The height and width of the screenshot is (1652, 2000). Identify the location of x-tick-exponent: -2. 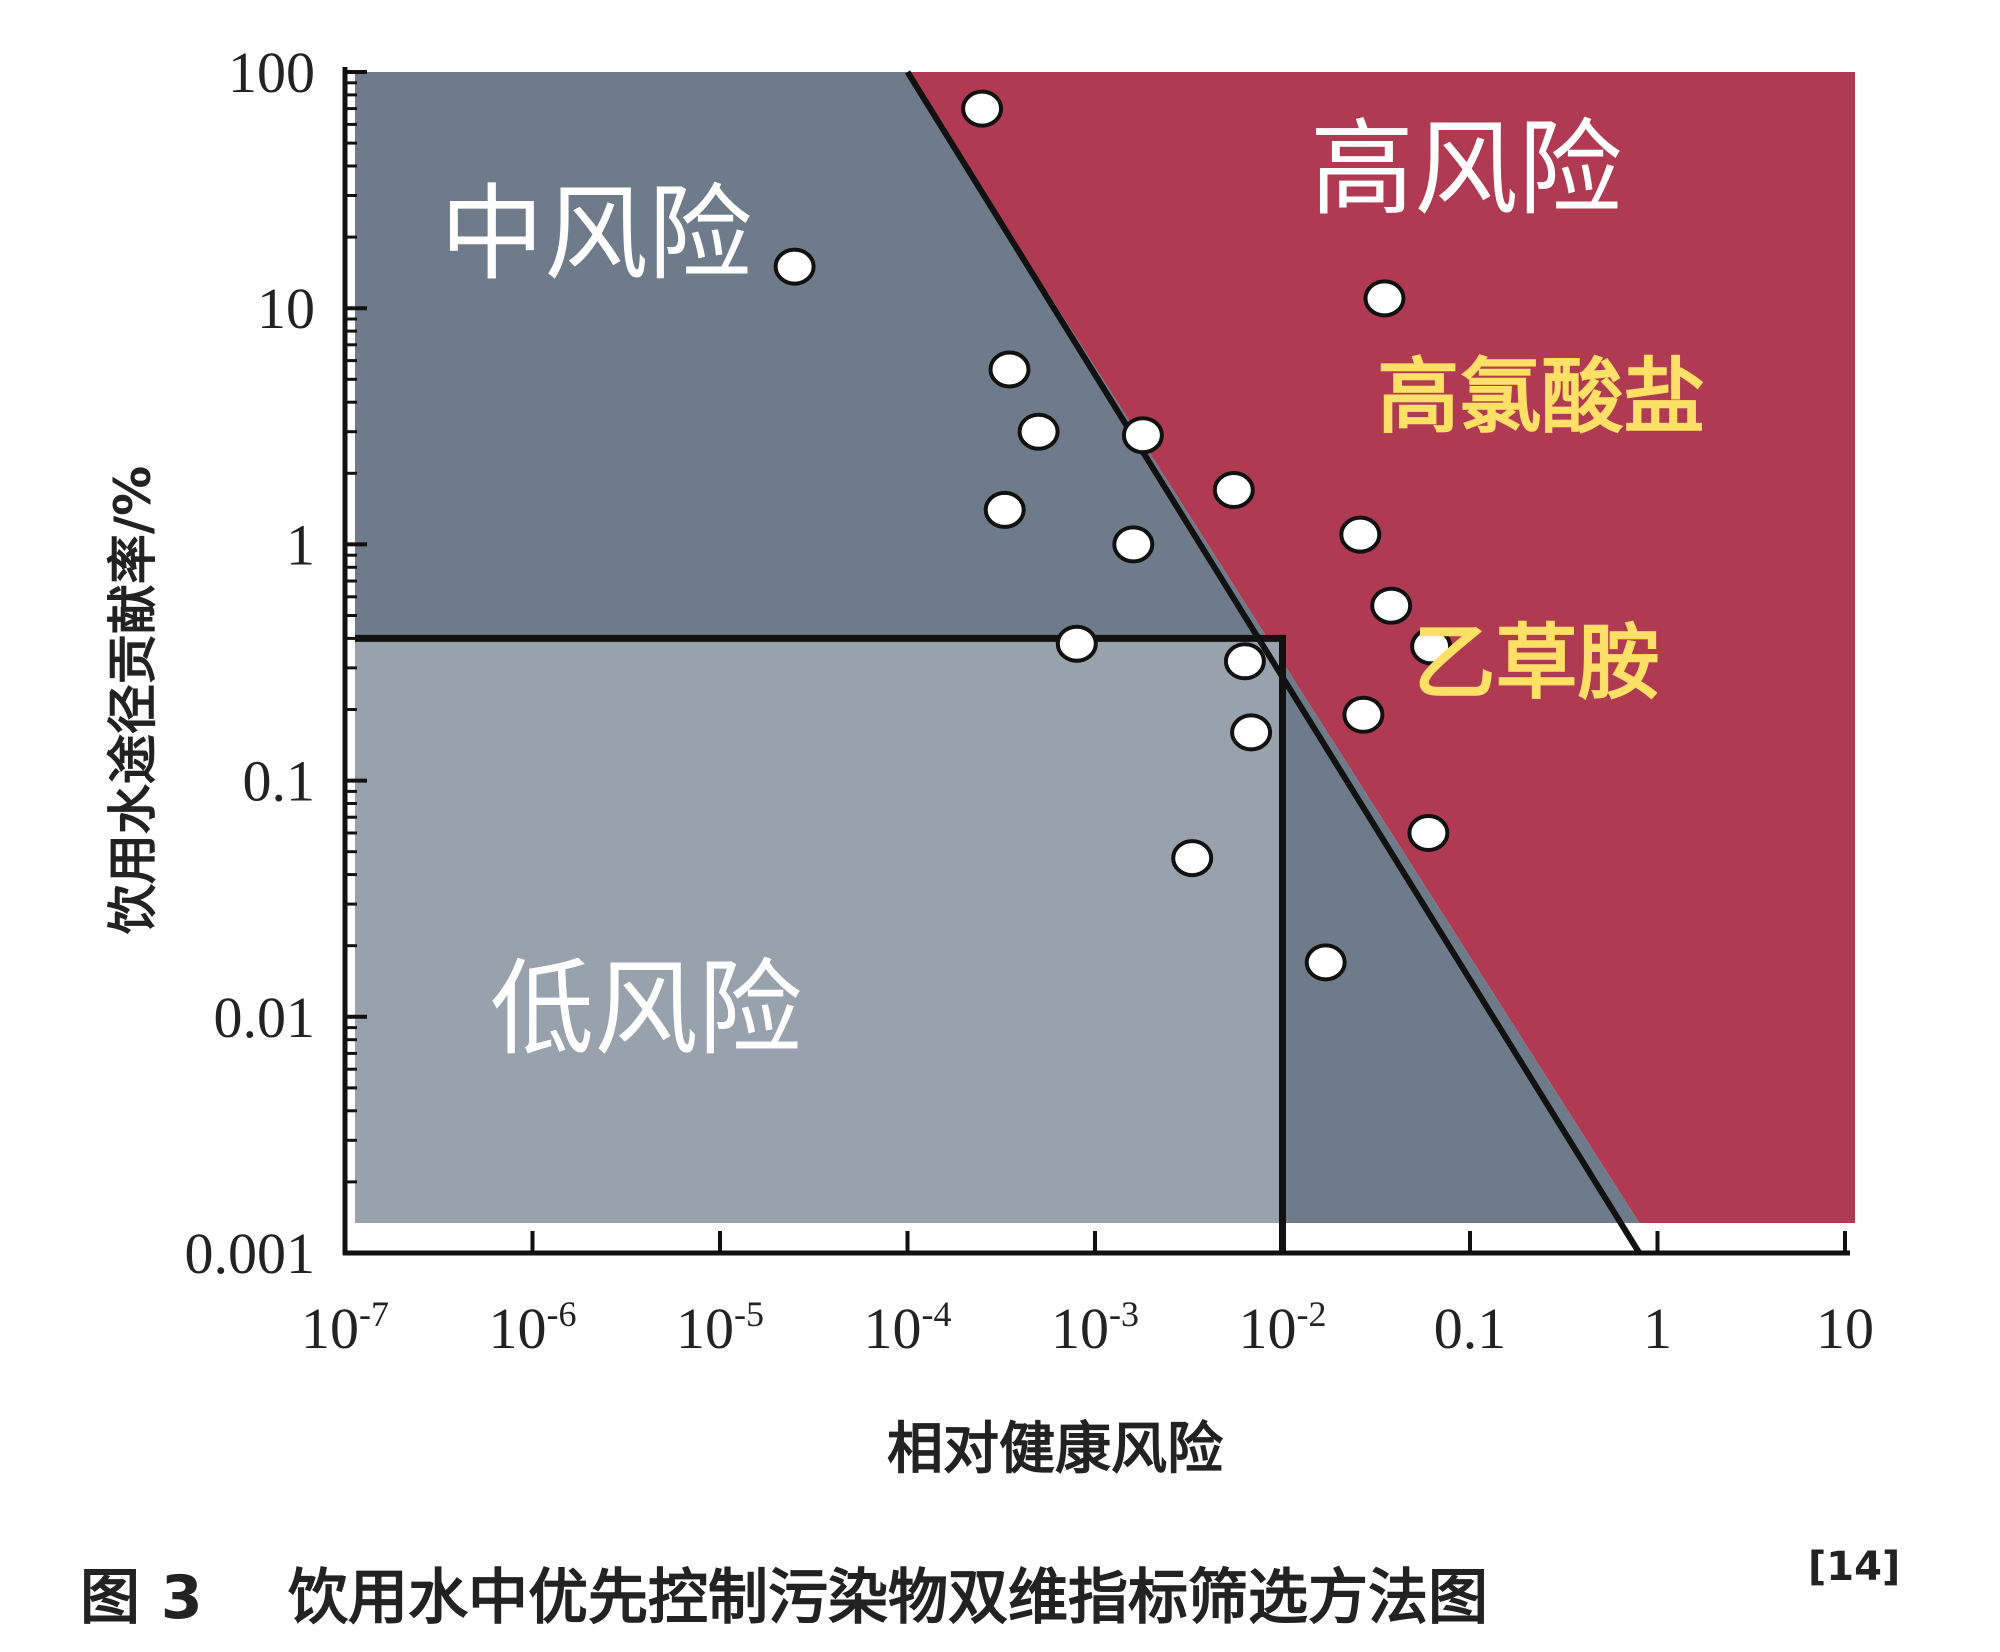
(1312, 1314).